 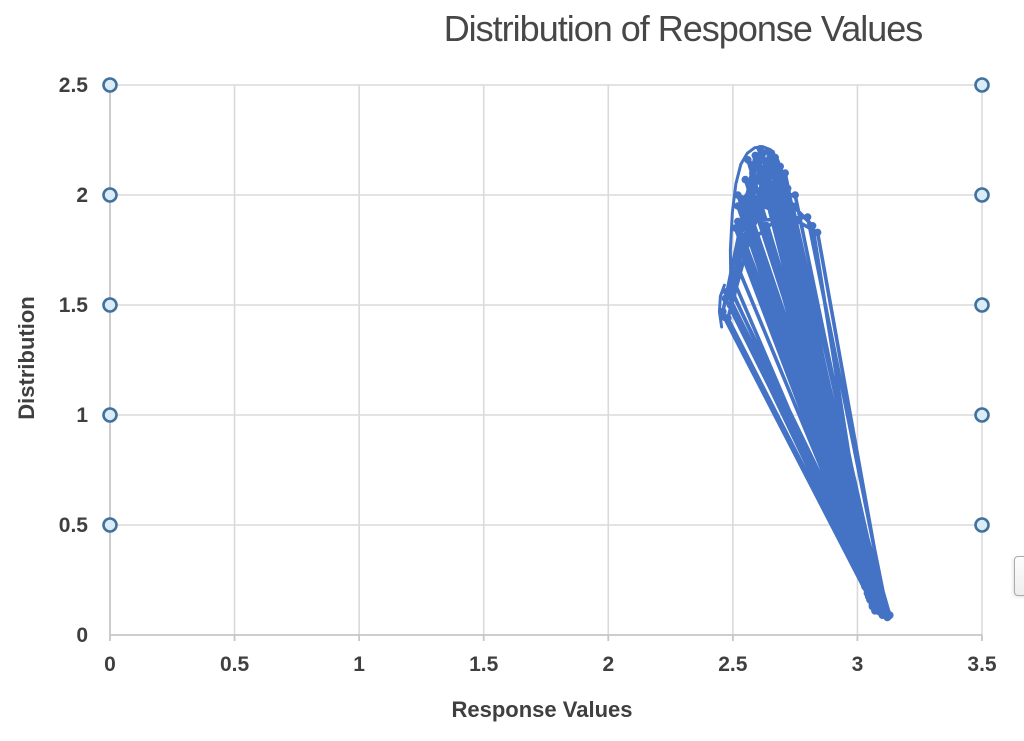 I want to click on x-tick-label: 3.5, so click(x=982, y=664).